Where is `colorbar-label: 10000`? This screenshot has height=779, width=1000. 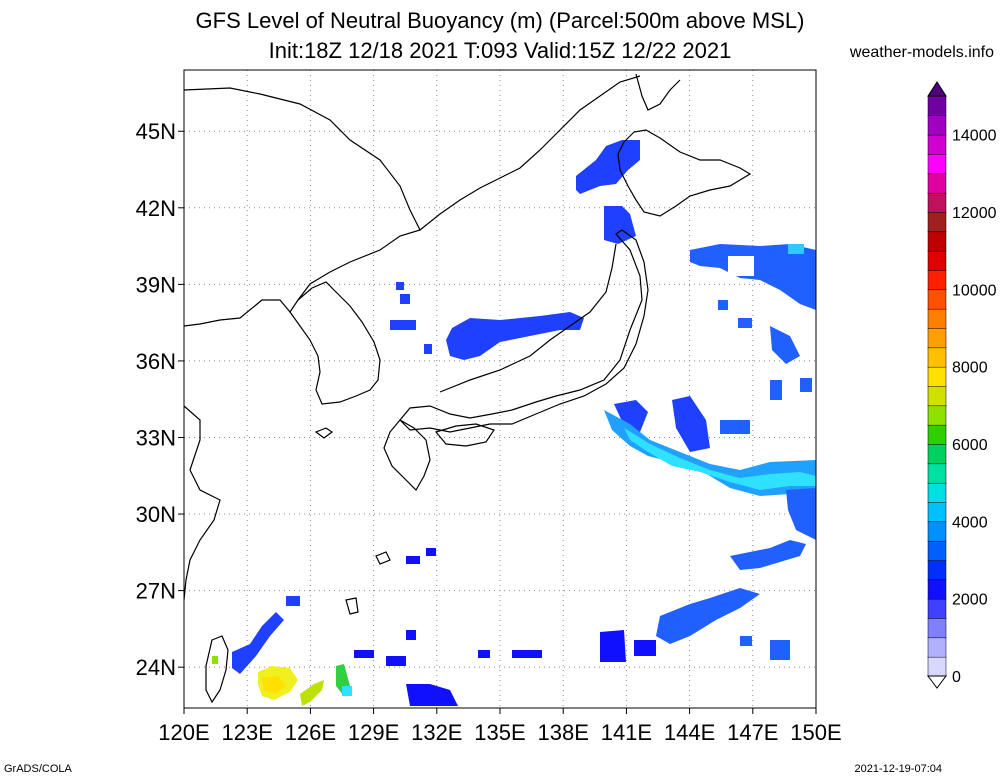 colorbar-label: 10000 is located at coordinates (974, 290).